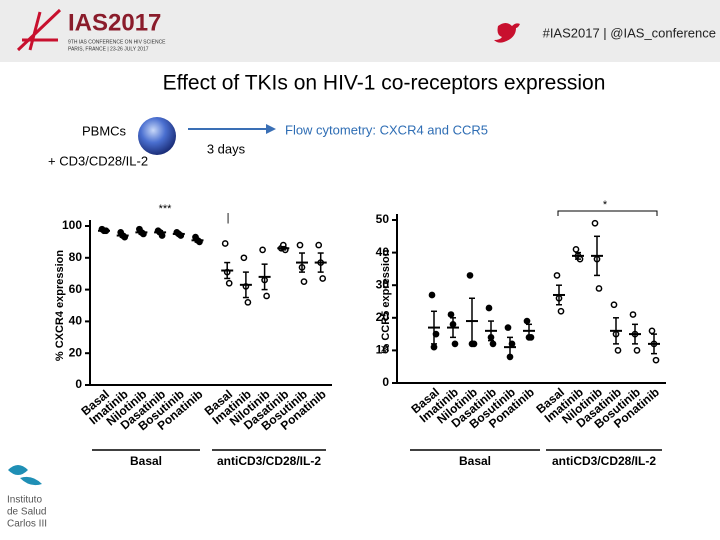 The height and width of the screenshot is (540, 720). What do you see at coordinates (607, 213) in the screenshot?
I see `significance-bracket` at bounding box center [607, 213].